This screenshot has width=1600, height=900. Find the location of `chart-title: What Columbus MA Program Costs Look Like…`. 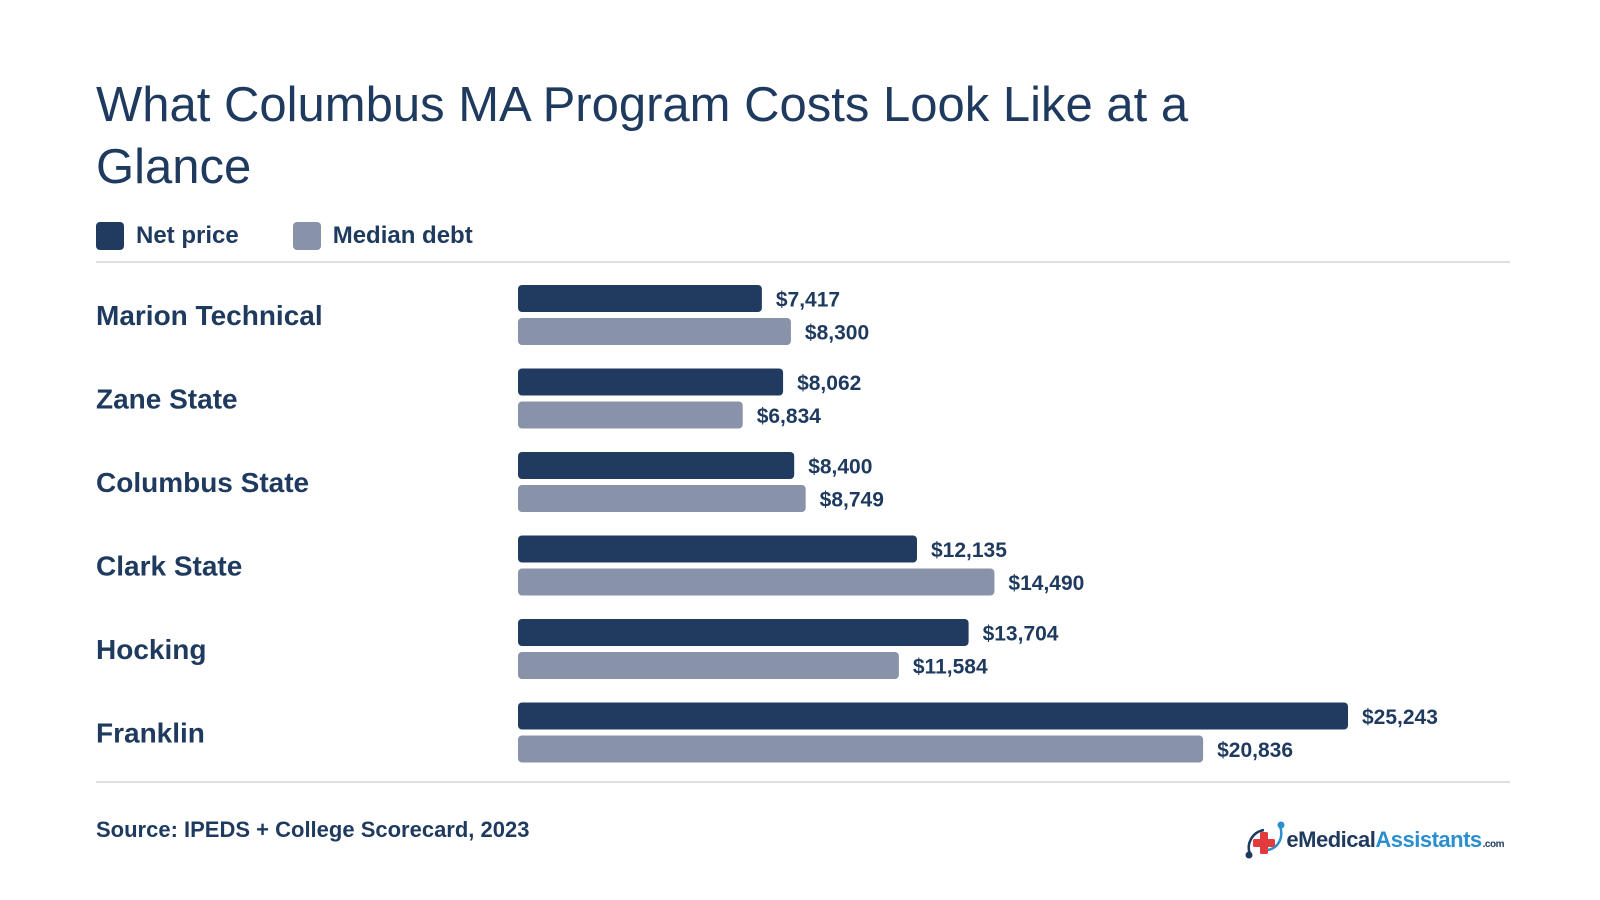

chart-title: What Columbus MA Program Costs Look Like… is located at coordinates (642, 136).